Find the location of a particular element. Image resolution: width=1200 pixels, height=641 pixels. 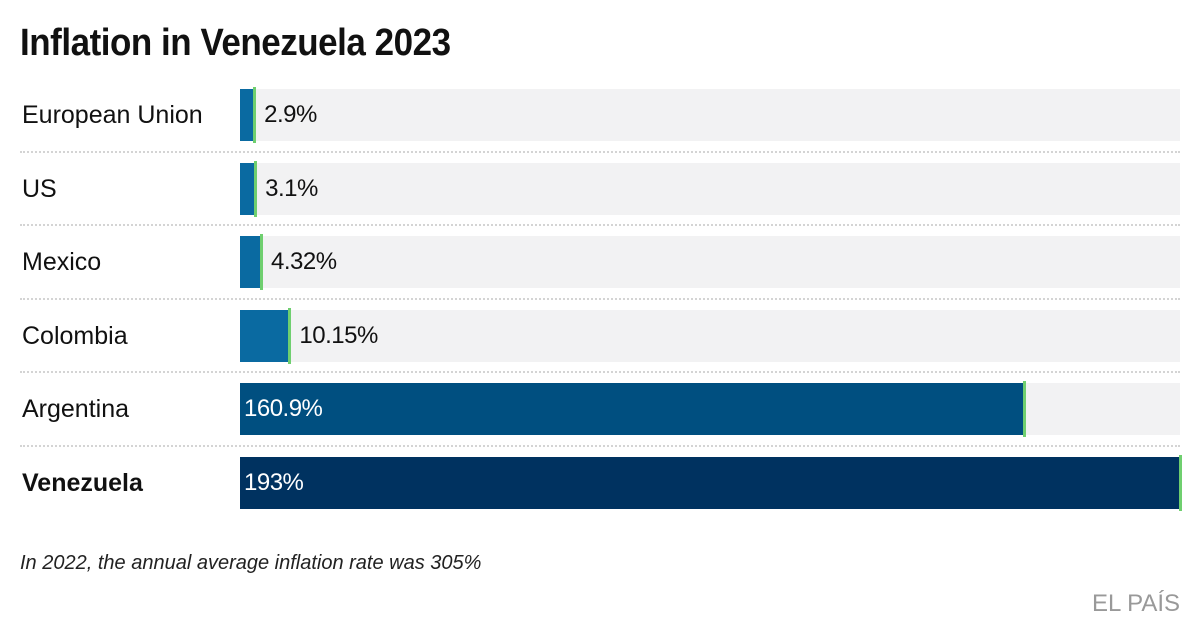

bar-track: 4.32% is located at coordinates (710, 262).